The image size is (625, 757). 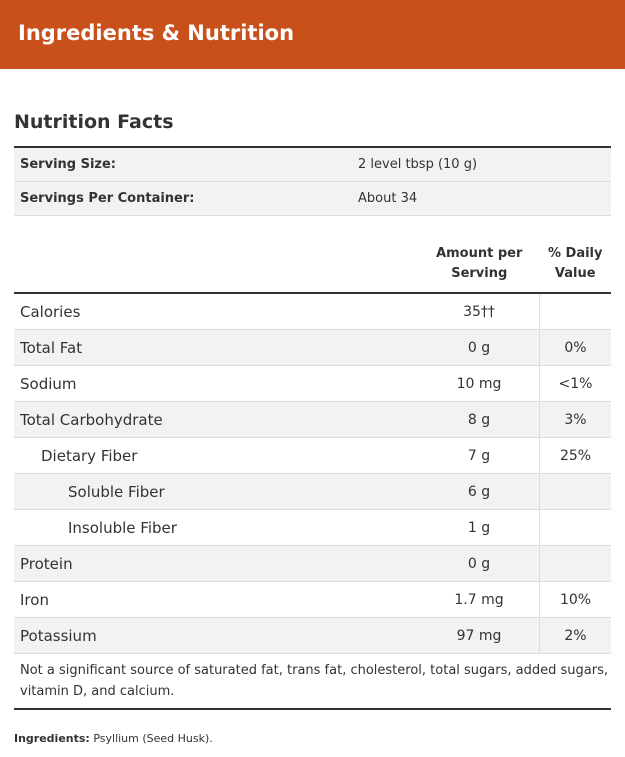 I want to click on row: Total Fat 0 g 0%, so click(x=312, y=347).